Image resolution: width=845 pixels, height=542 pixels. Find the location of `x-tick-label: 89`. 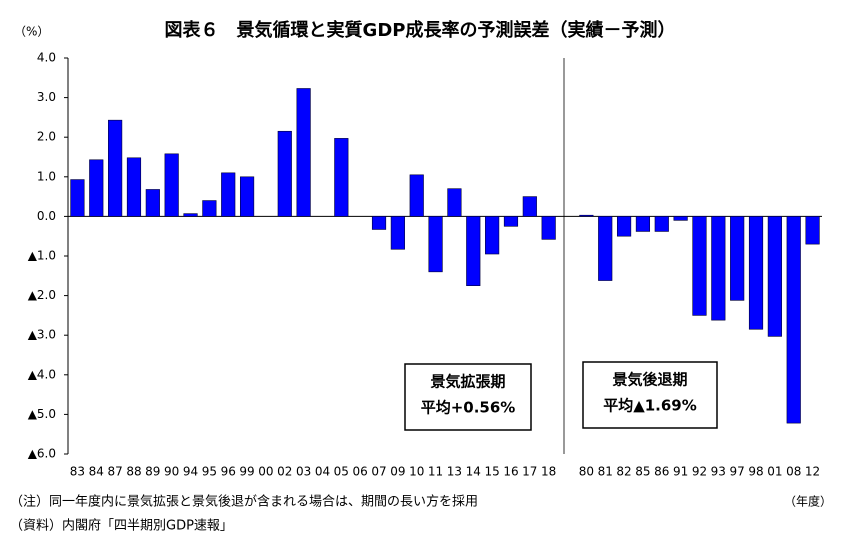

x-tick-label: 89 is located at coordinates (152, 472).